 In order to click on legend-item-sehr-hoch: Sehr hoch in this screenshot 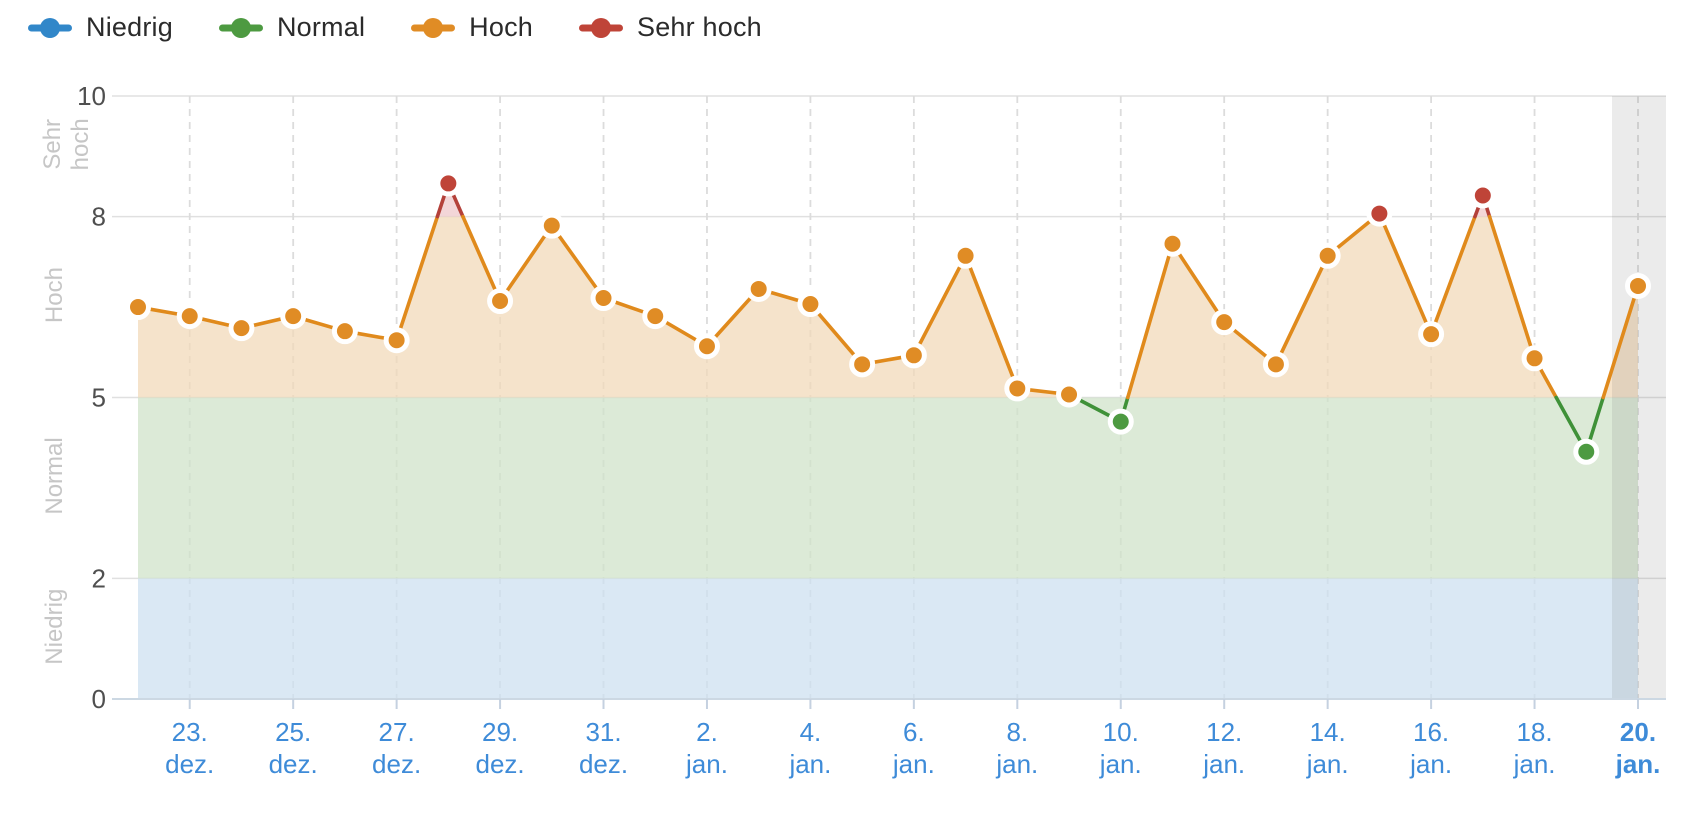, I will do `click(670, 27)`.